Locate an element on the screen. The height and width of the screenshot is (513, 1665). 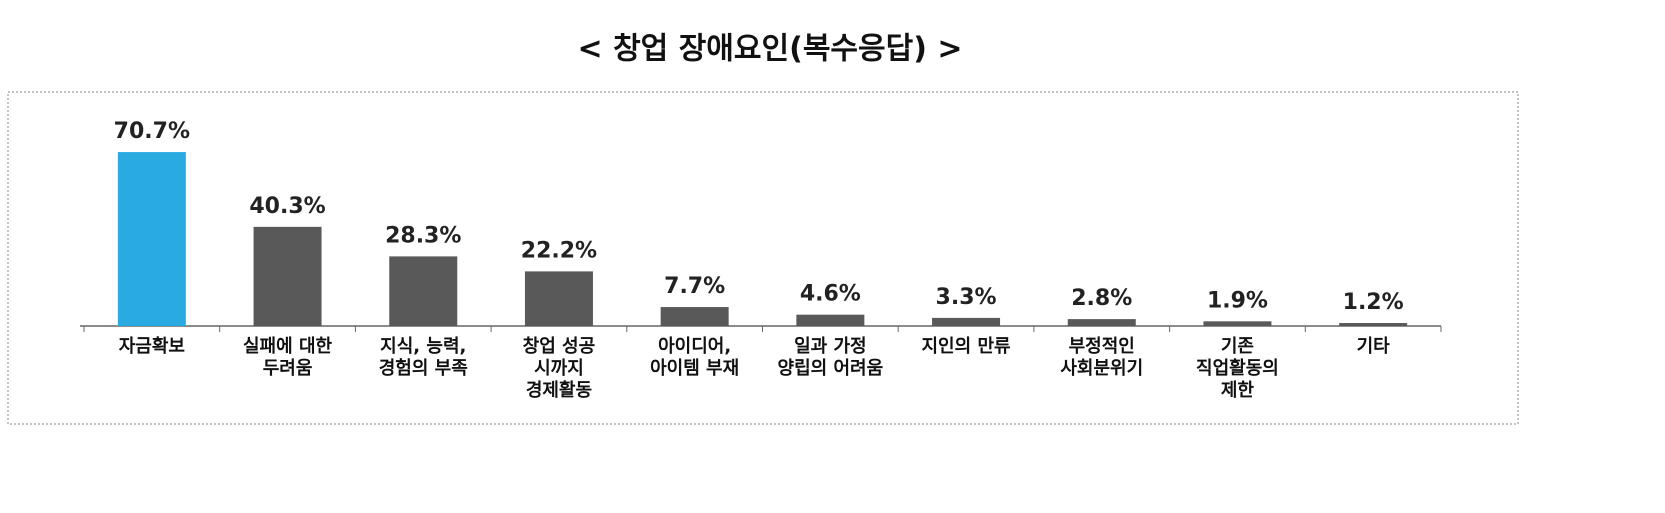
x-tick-label: 실패에 대한 두려움 is located at coordinates (288, 357).